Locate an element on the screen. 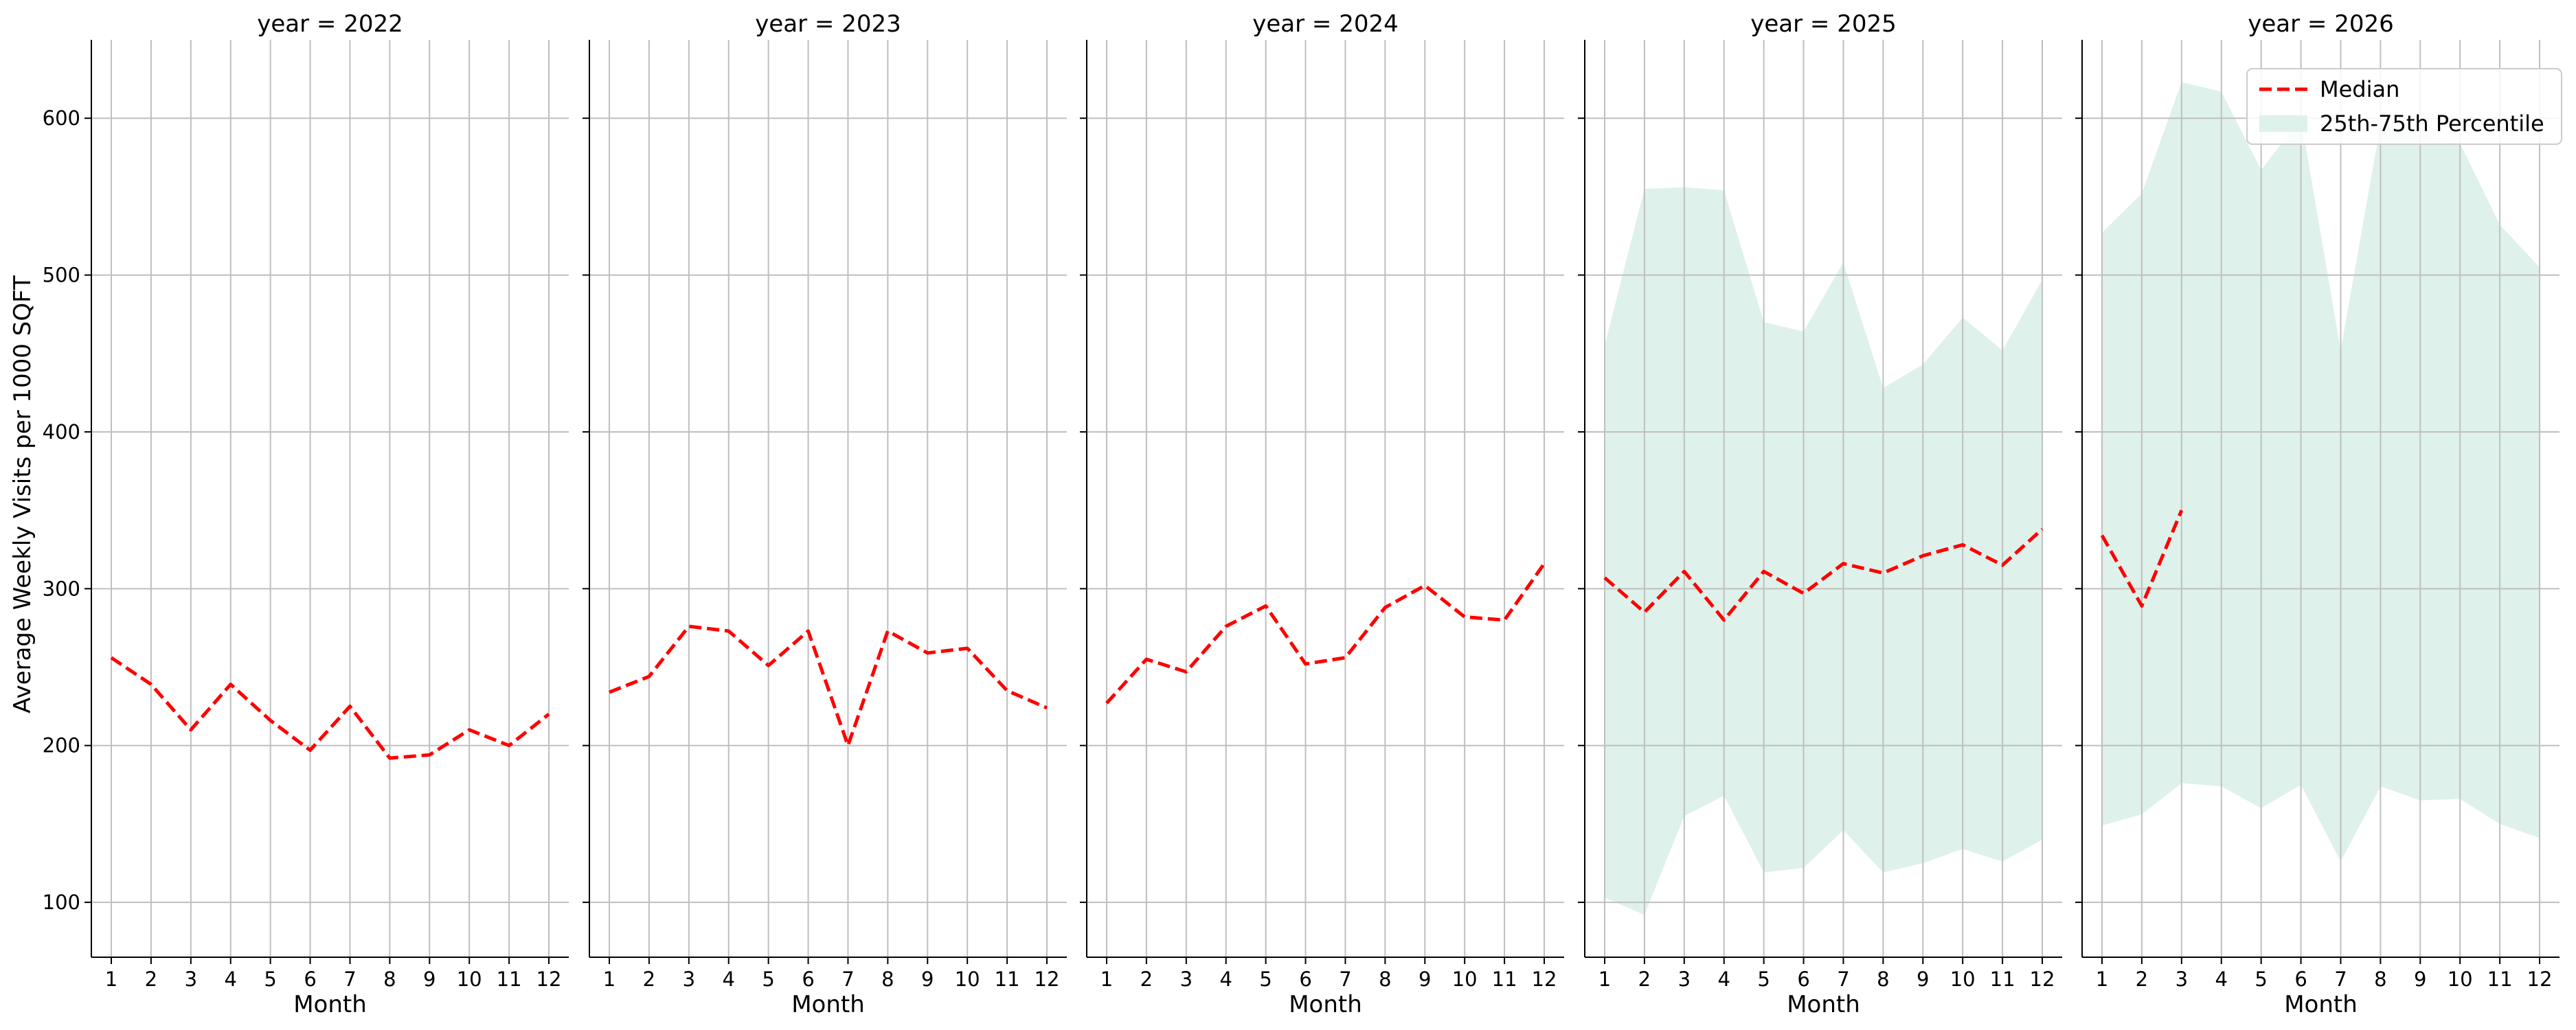  legend-band-swatch is located at coordinates (2283, 123).